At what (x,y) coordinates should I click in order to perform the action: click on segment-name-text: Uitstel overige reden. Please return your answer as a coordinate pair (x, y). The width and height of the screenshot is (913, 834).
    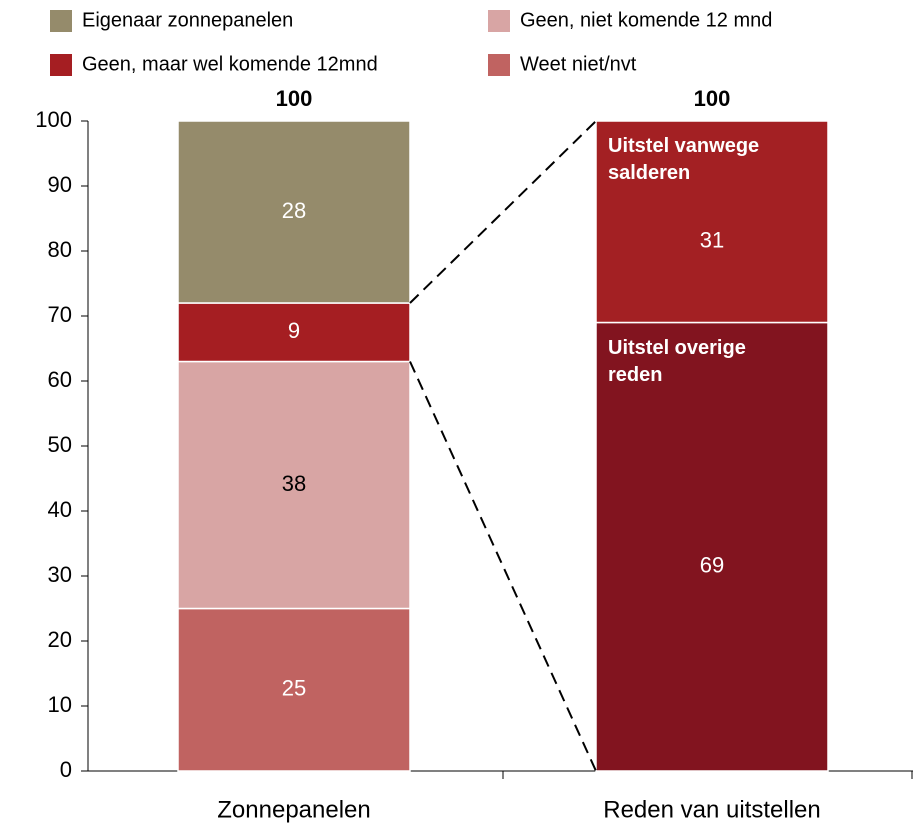
    Looking at the image, I should click on (677, 361).